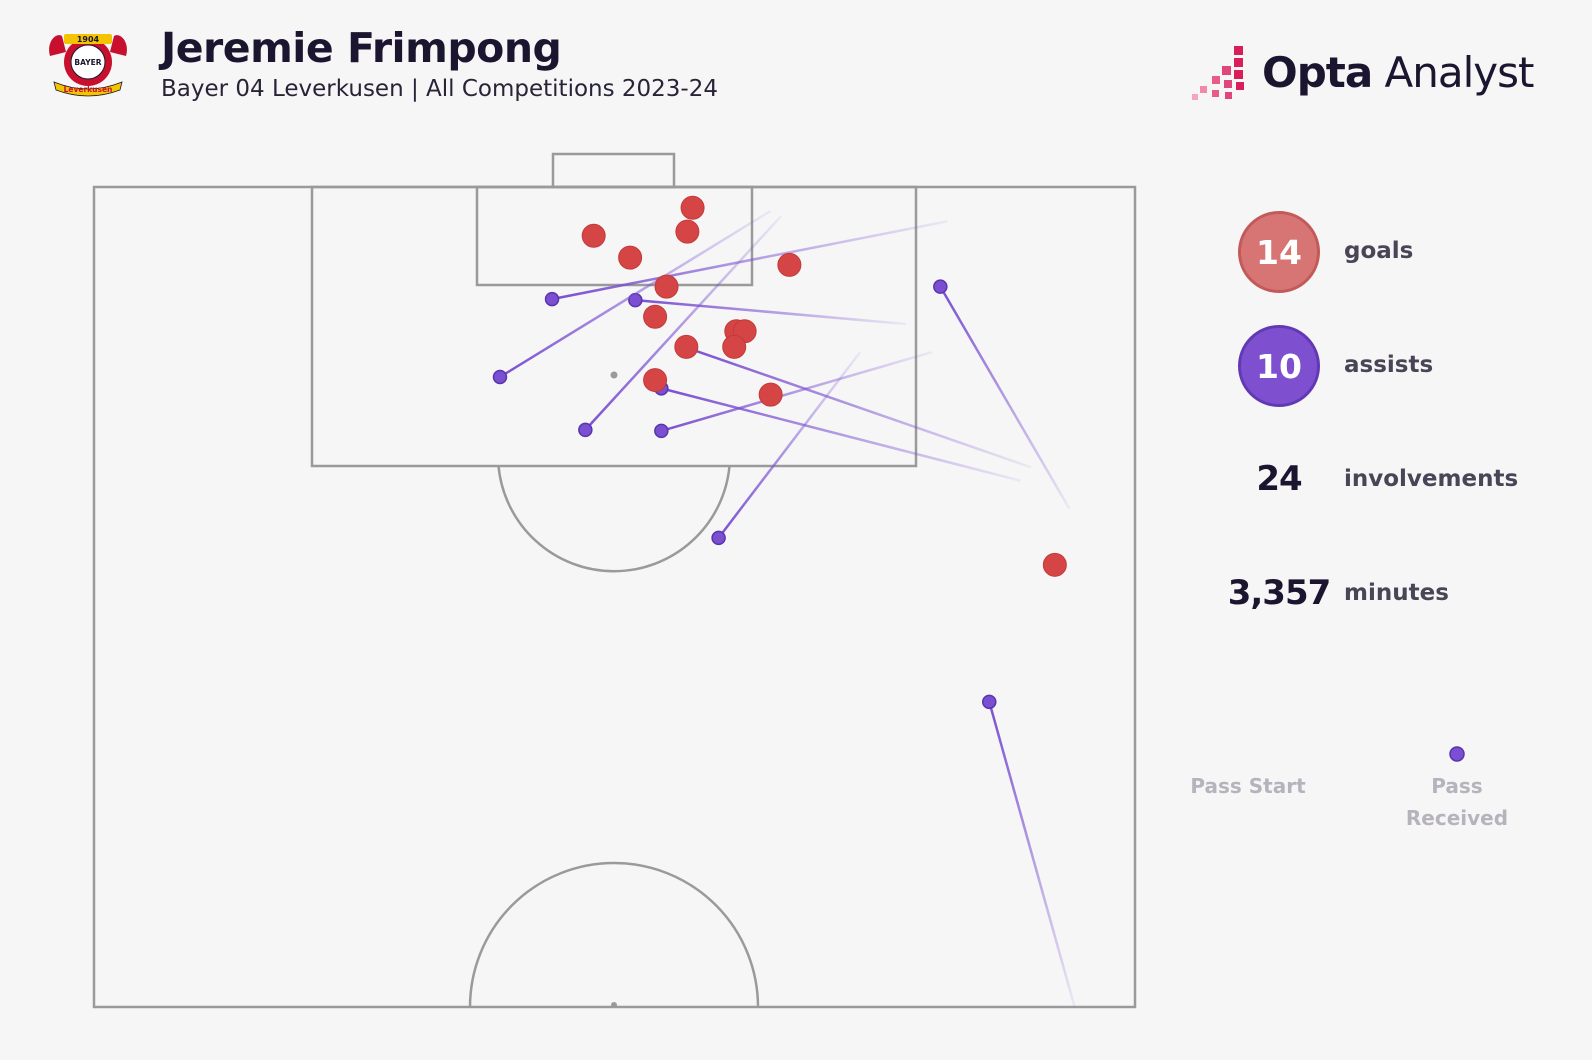  I want to click on legend-pass-start-label: Pass Start, so click(1248, 786).